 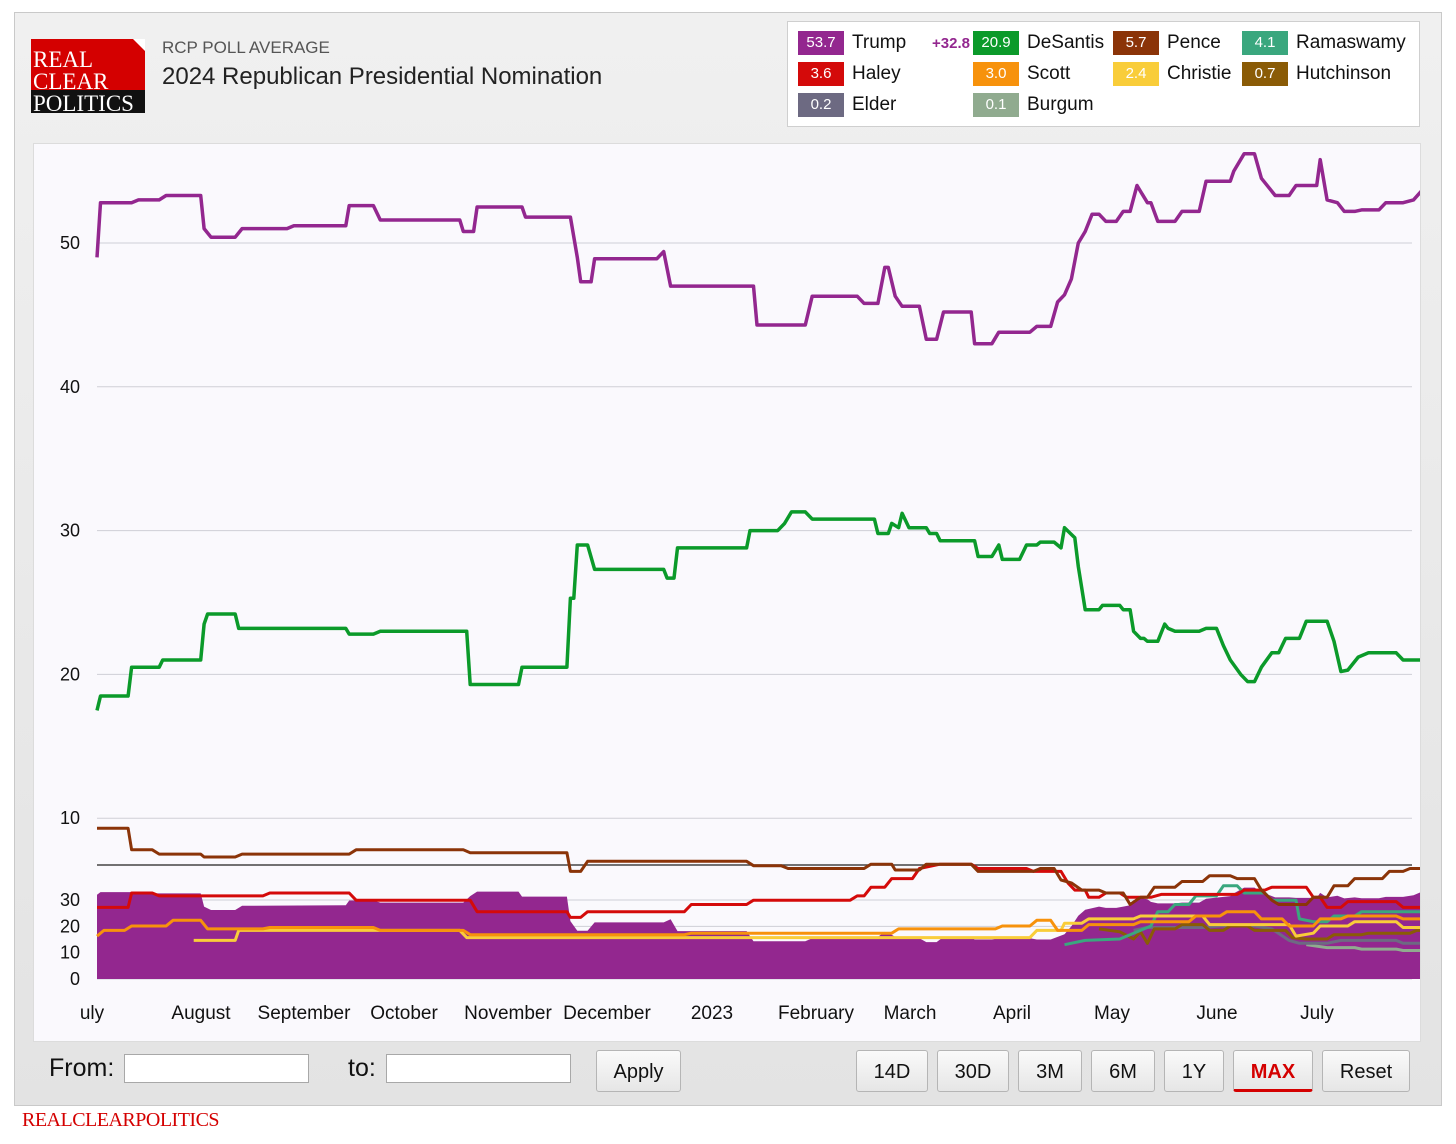 I want to click on rcp-logo: REAL CLEAR POLITICS, so click(x=88, y=77).